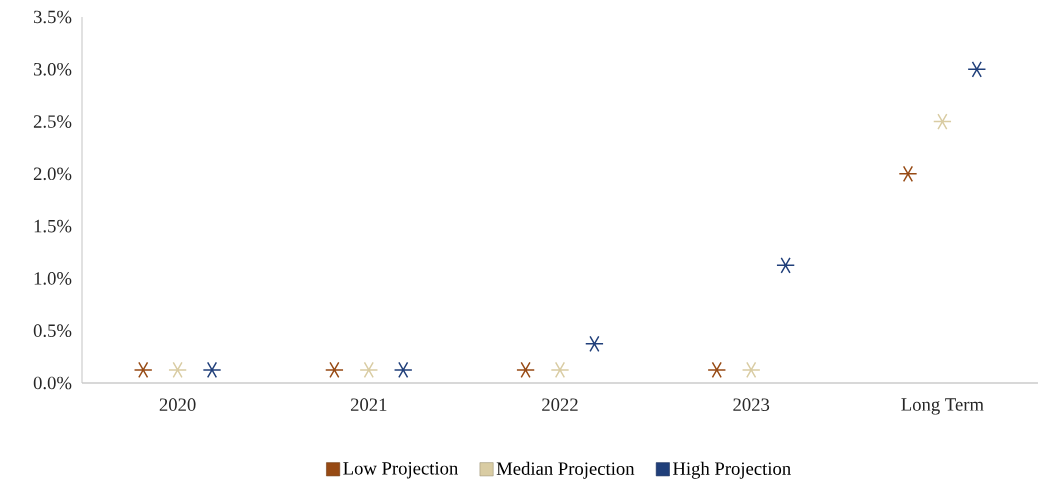  Describe the element at coordinates (177, 404) in the screenshot. I see `x-tick-label: 2020` at that location.